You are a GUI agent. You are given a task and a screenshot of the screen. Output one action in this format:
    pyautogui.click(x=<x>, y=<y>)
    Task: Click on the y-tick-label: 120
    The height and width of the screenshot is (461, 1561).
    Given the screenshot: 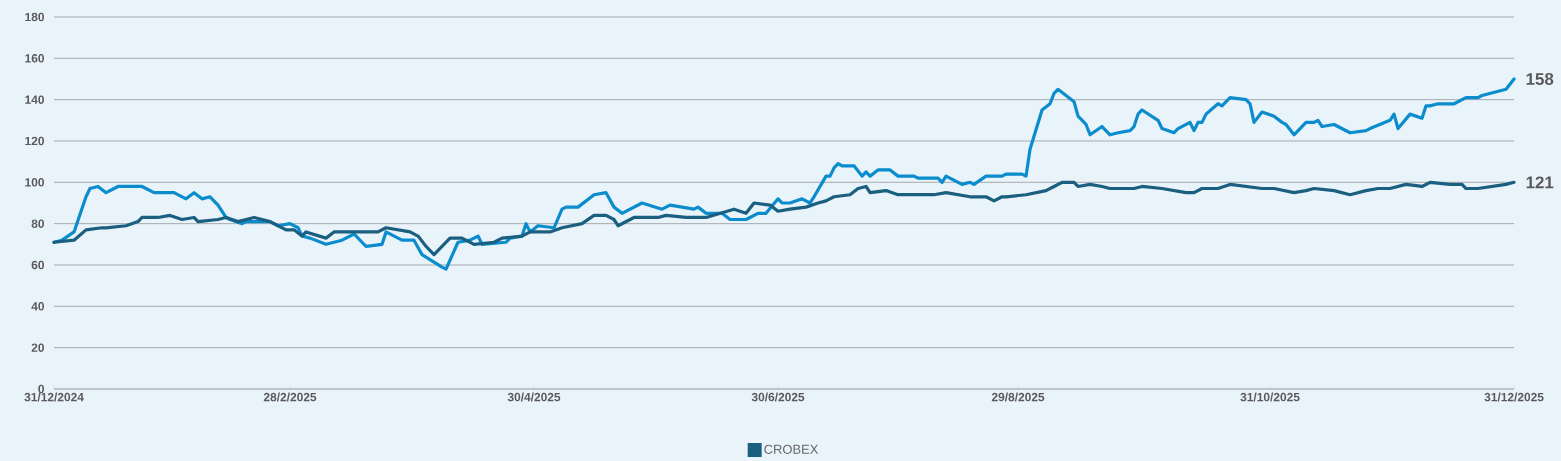 What is the action you would take?
    pyautogui.click(x=34, y=141)
    